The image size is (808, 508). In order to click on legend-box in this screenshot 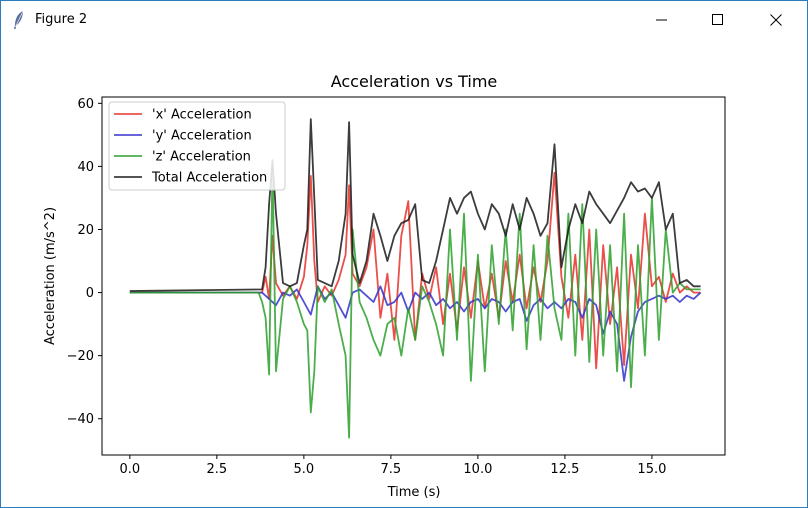, I will do `click(197, 146)`.